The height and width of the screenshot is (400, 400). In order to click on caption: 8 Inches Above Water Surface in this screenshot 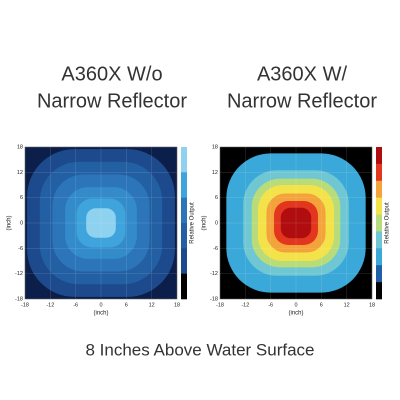, I will do `click(200, 349)`.